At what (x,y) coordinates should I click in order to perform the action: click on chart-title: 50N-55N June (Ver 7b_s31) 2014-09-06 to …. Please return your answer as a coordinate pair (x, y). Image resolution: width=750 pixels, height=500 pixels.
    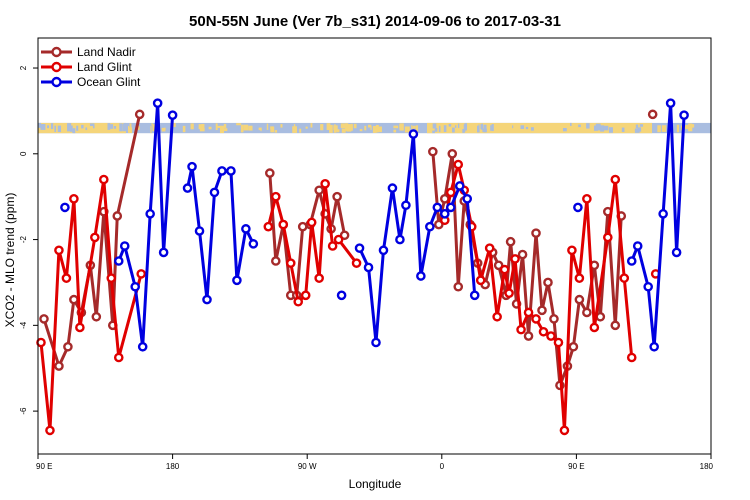
    Looking at the image, I should click on (375, 21).